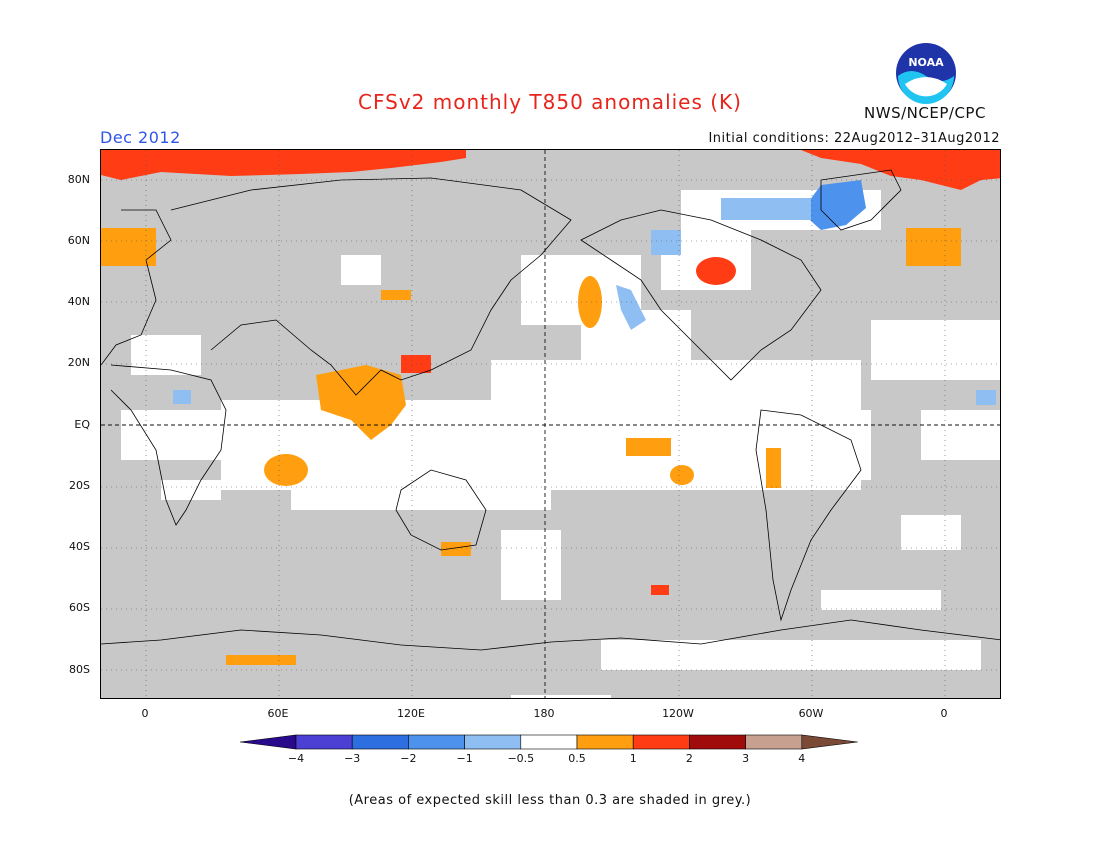 The height and width of the screenshot is (850, 1100). I want to click on lat-label: 60S, so click(79, 607).